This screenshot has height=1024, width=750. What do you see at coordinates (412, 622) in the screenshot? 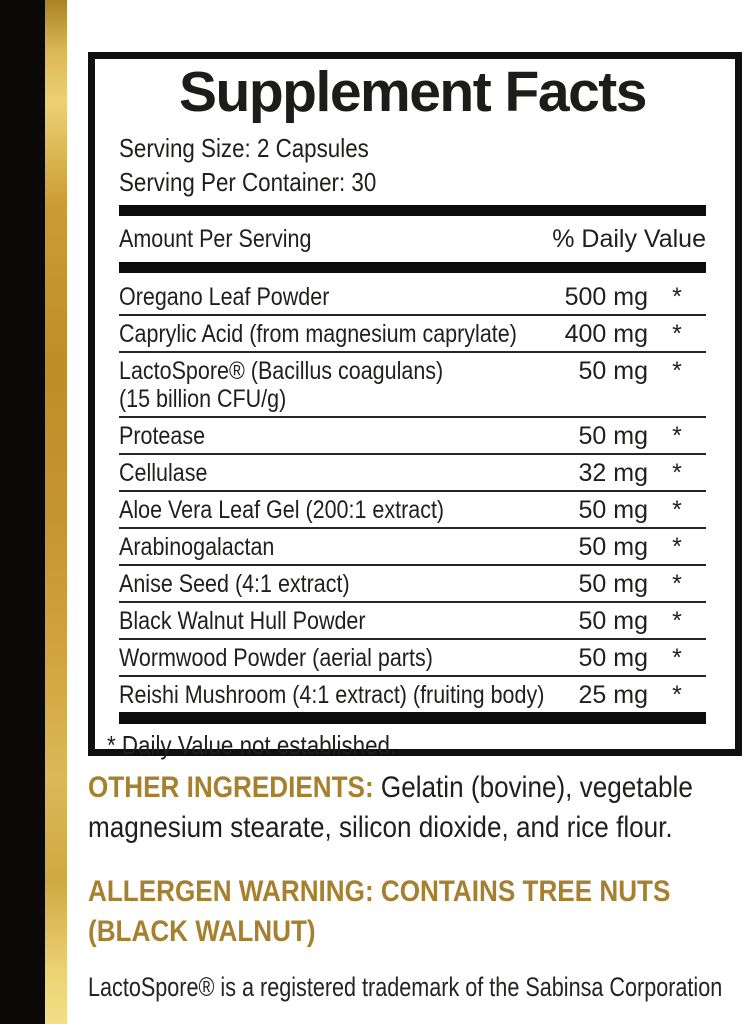
I see `ingredient-row: Black Walnut Hull Powder 50 mg *` at bounding box center [412, 622].